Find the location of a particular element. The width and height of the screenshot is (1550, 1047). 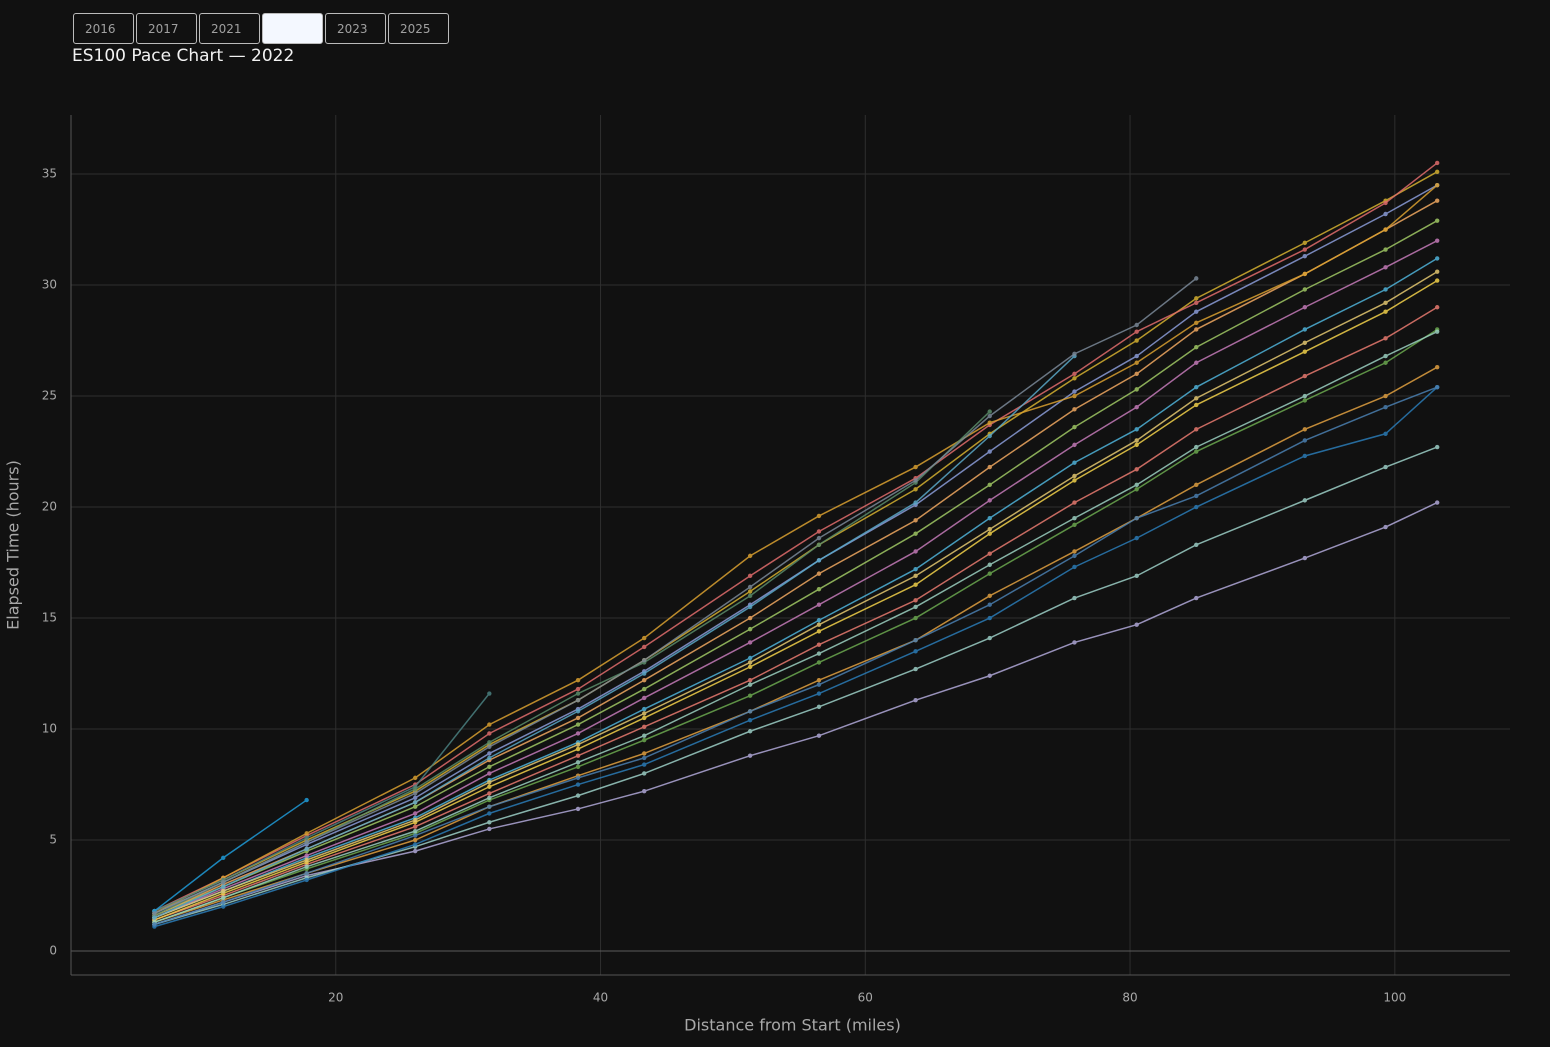

x-tick-label: 80 is located at coordinates (1129, 998).